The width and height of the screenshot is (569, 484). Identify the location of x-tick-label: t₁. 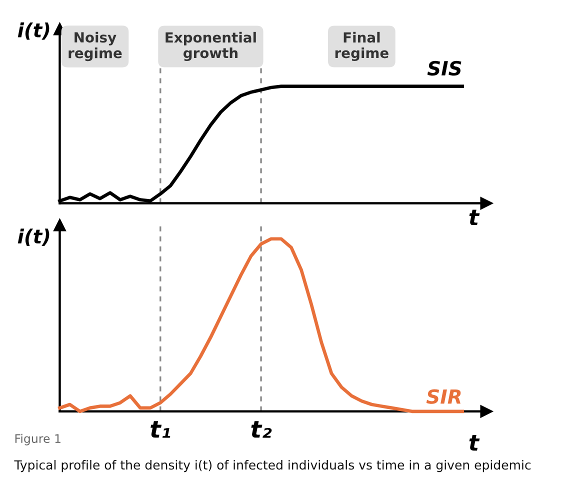
(160, 429).